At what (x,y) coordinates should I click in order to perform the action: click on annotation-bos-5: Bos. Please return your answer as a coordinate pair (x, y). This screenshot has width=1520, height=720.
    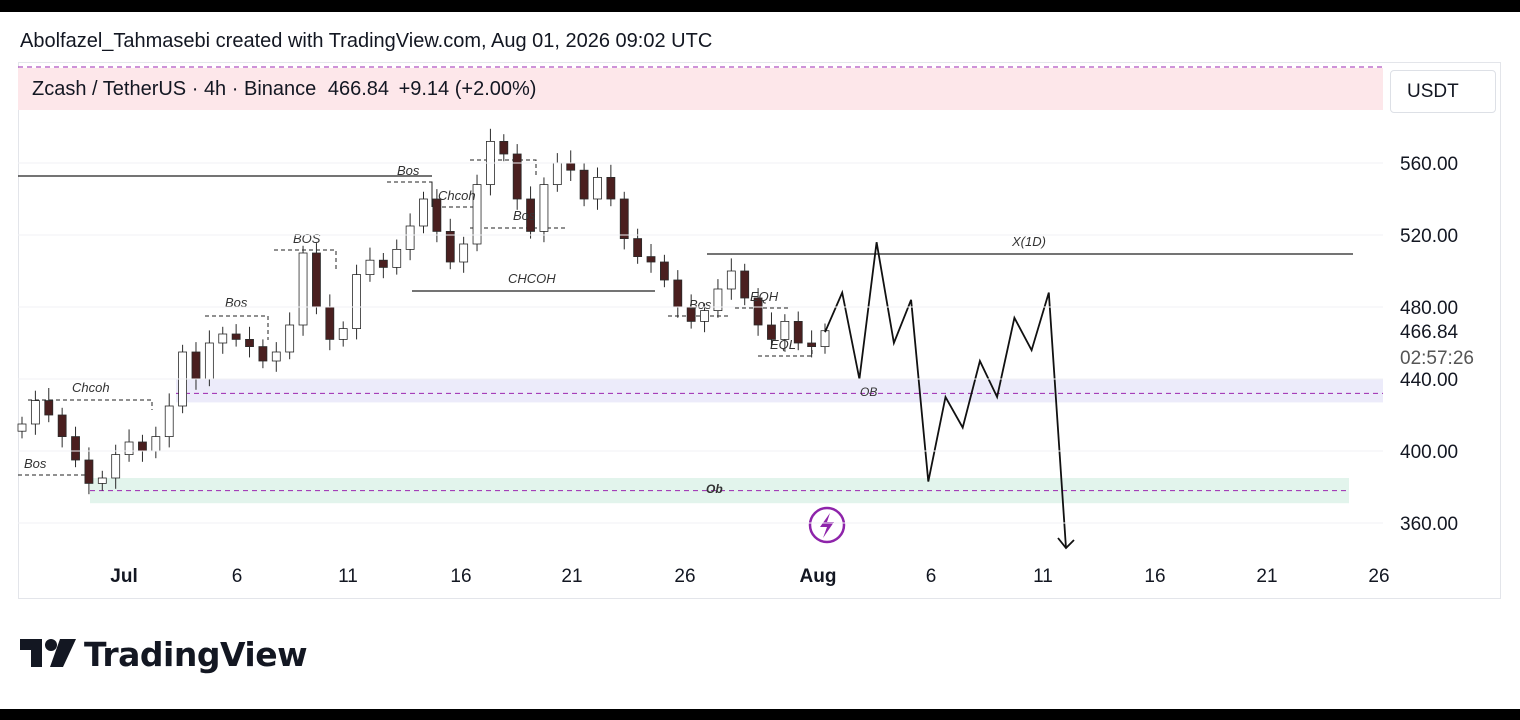
    Looking at the image, I should click on (524, 215).